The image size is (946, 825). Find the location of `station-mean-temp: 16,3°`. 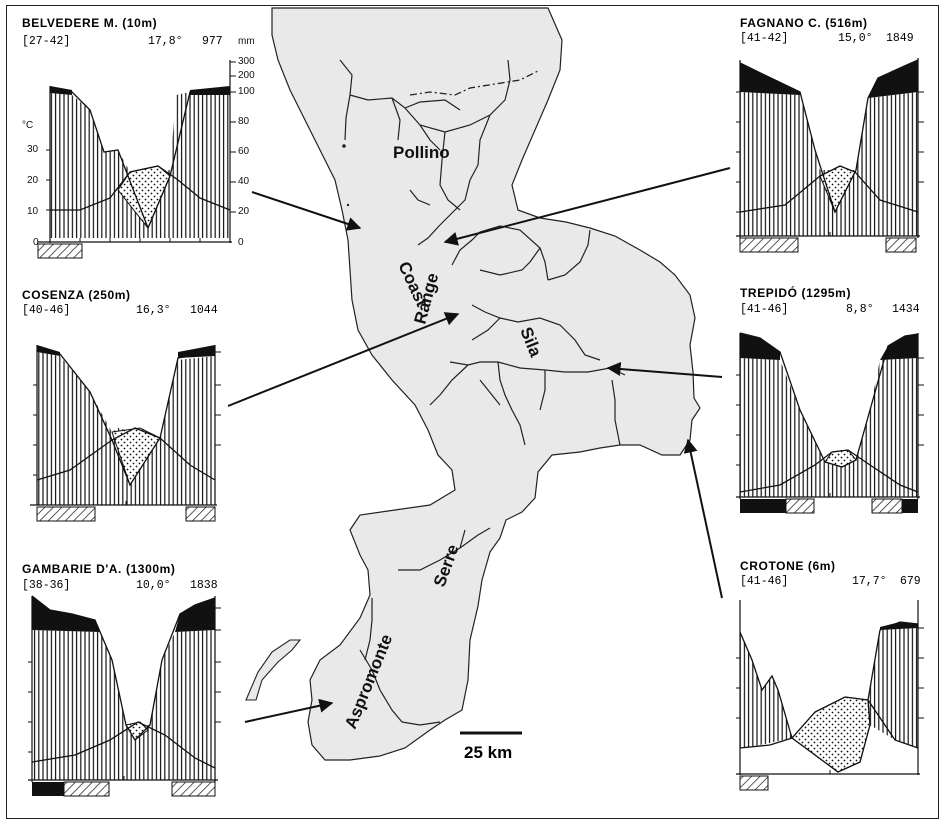

station-mean-temp: 16,3° is located at coordinates (153, 310).